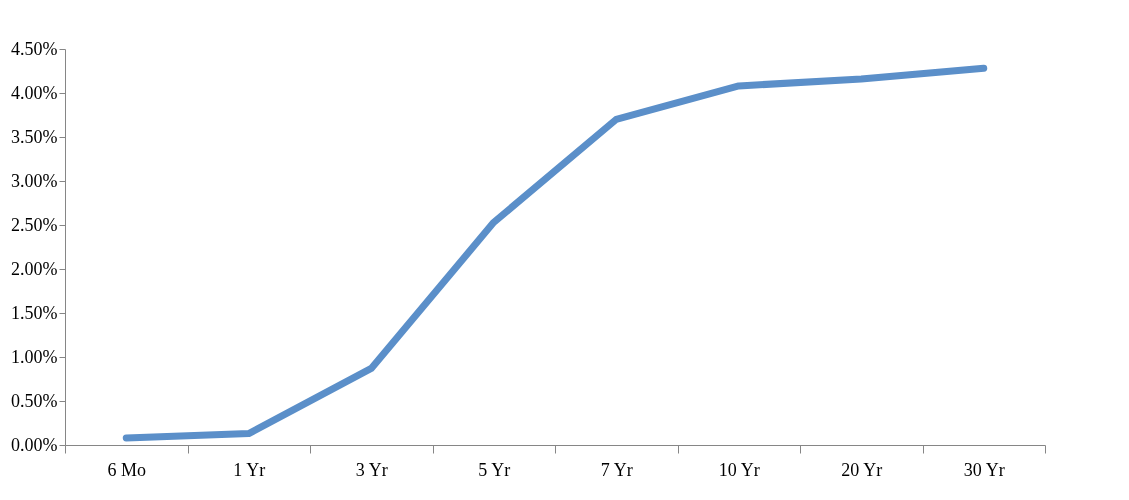 This screenshot has width=1129, height=500. Describe the element at coordinates (34, 136) in the screenshot. I see `y-tick-label: 3.50%` at that location.